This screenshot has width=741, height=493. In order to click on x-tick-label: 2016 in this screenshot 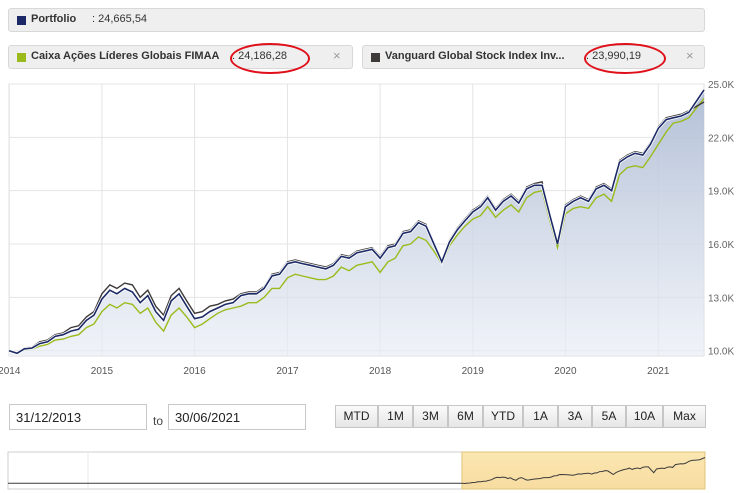, I will do `click(194, 371)`.